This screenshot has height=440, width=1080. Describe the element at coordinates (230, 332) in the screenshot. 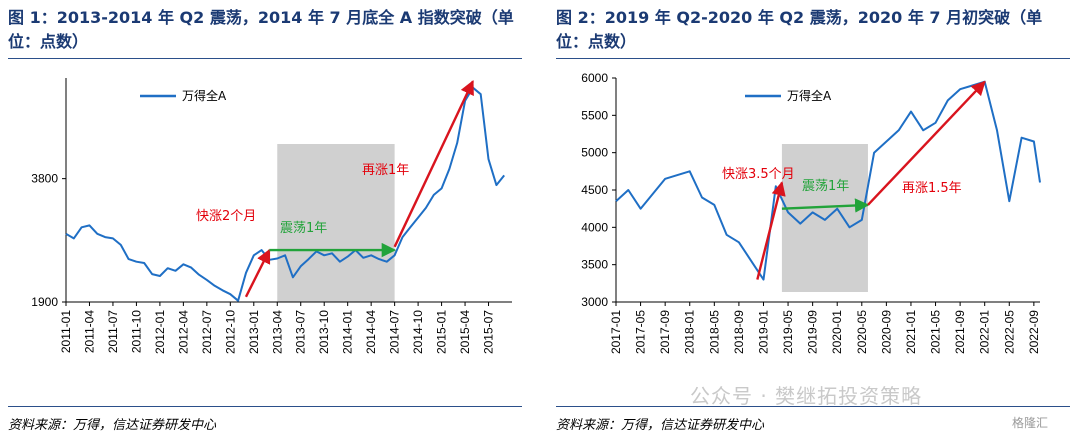

I see `x-tick-label: 2012-10` at that location.